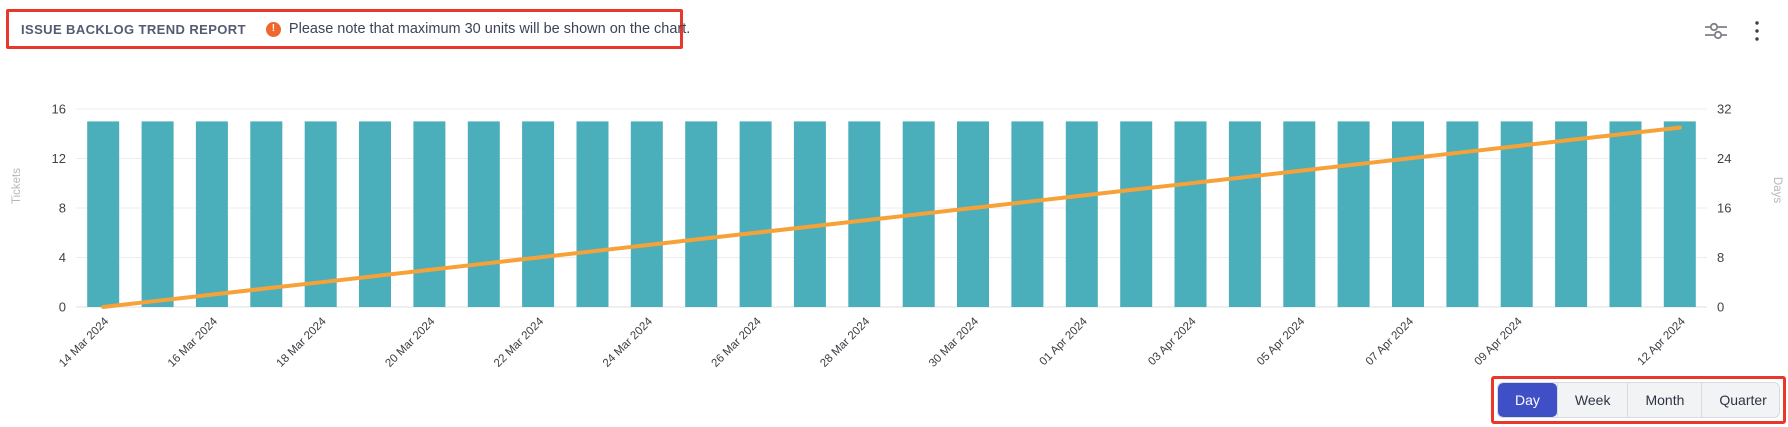 Image resolution: width=1788 pixels, height=427 pixels. Describe the element at coordinates (62, 257) in the screenshot. I see `svg-text: 4` at that location.